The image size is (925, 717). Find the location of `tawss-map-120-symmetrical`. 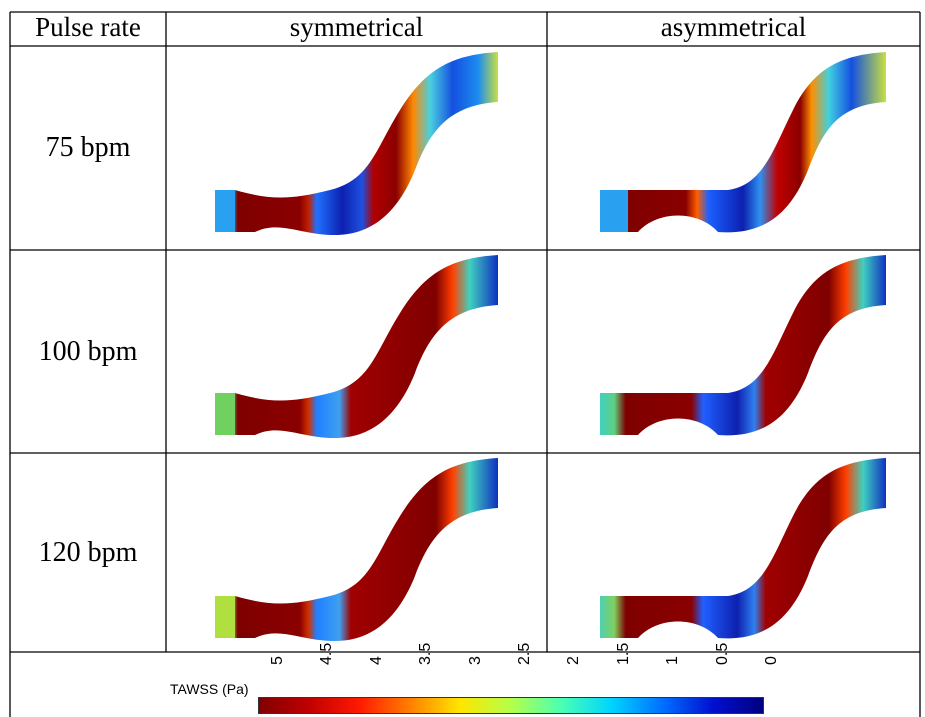

tawss-map-120-symmetrical is located at coordinates (355, 554).